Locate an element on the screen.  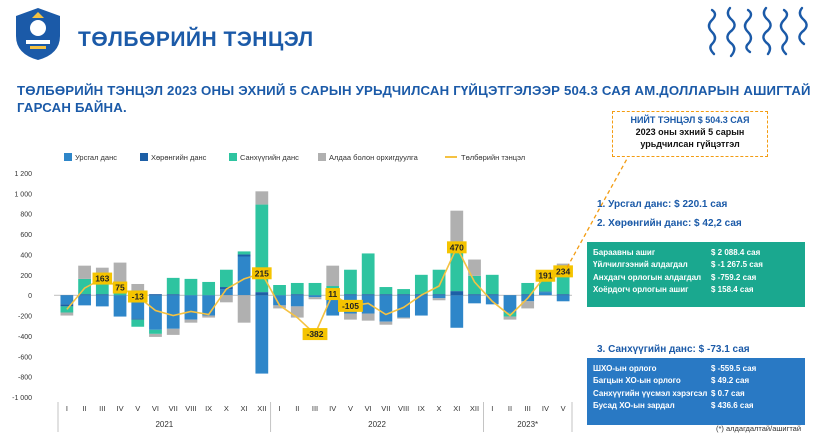
table-row: ШХО-ын орлого $ -559.5 сая is located at coordinates (696, 368).